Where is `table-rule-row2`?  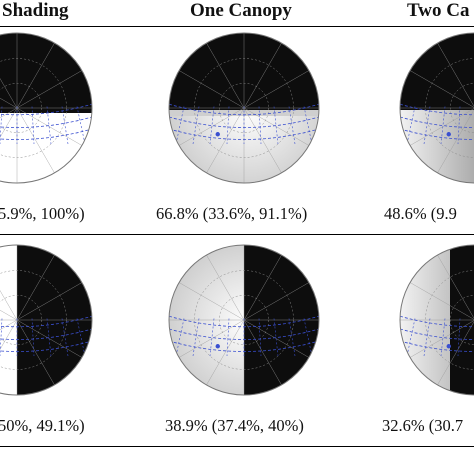
table-rule-row2 is located at coordinates (237, 446).